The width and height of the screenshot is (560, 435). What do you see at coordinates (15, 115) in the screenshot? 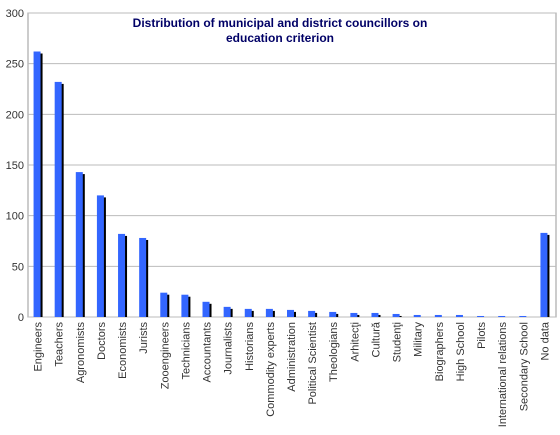
I see `y-tick-label: 200` at bounding box center [15, 115].